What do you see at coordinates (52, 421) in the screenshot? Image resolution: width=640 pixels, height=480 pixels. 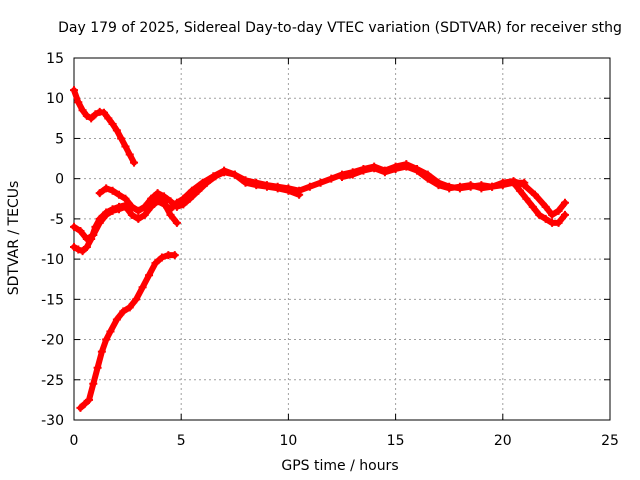 I see `y-tick-label: -30` at bounding box center [52, 421].